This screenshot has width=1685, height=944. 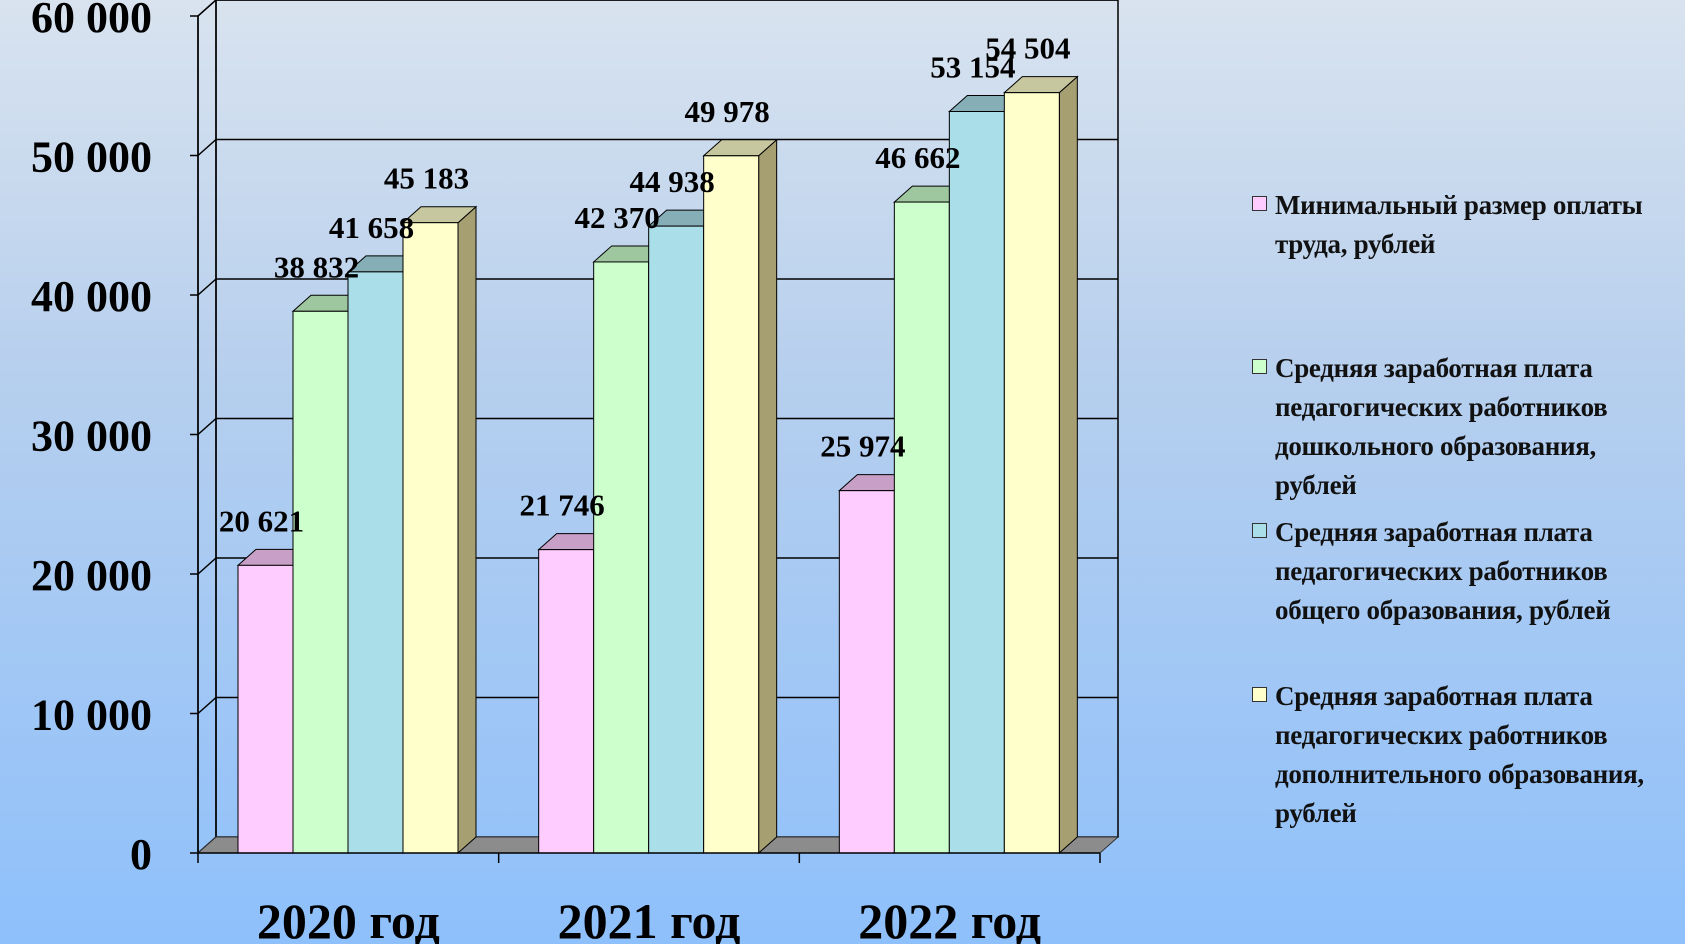 What do you see at coordinates (649, 918) in the screenshot?
I see `x-tick-label: 2021 год` at bounding box center [649, 918].